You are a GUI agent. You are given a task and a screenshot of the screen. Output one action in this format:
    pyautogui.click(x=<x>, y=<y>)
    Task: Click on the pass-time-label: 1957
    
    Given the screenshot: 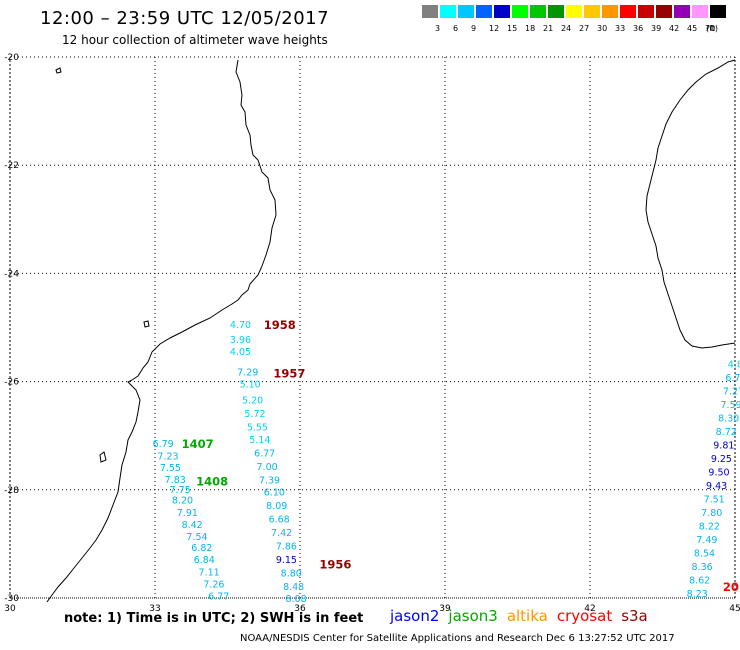 What is the action you would take?
    pyautogui.click(x=289, y=373)
    